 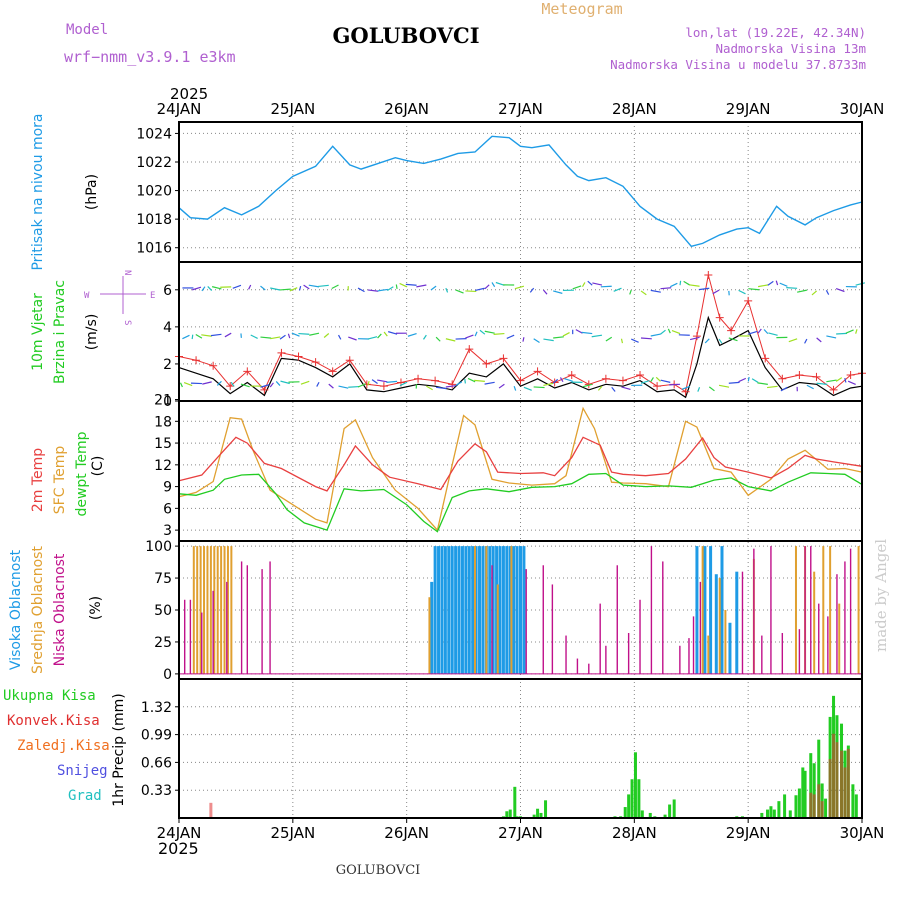 What do you see at coordinates (862, 109) in the screenshot?
I see `x-tick-label-top: 30JAN` at bounding box center [862, 109].